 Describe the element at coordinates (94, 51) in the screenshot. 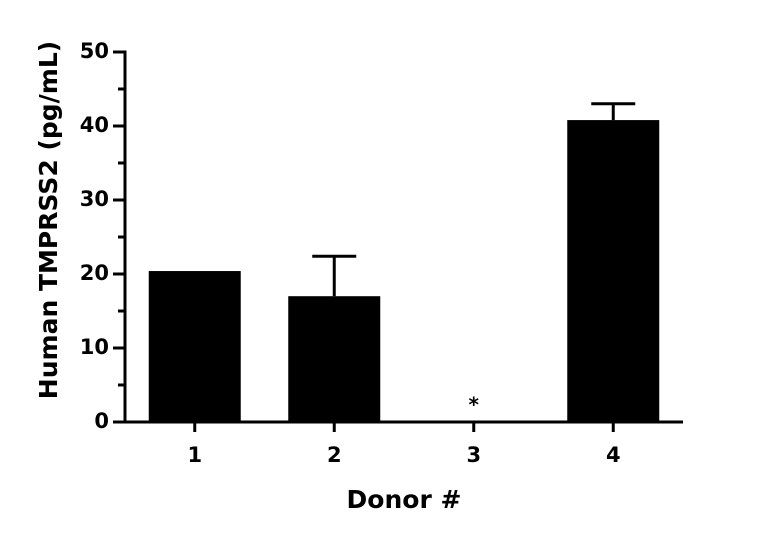

I see `y-tick-label: 50` at that location.